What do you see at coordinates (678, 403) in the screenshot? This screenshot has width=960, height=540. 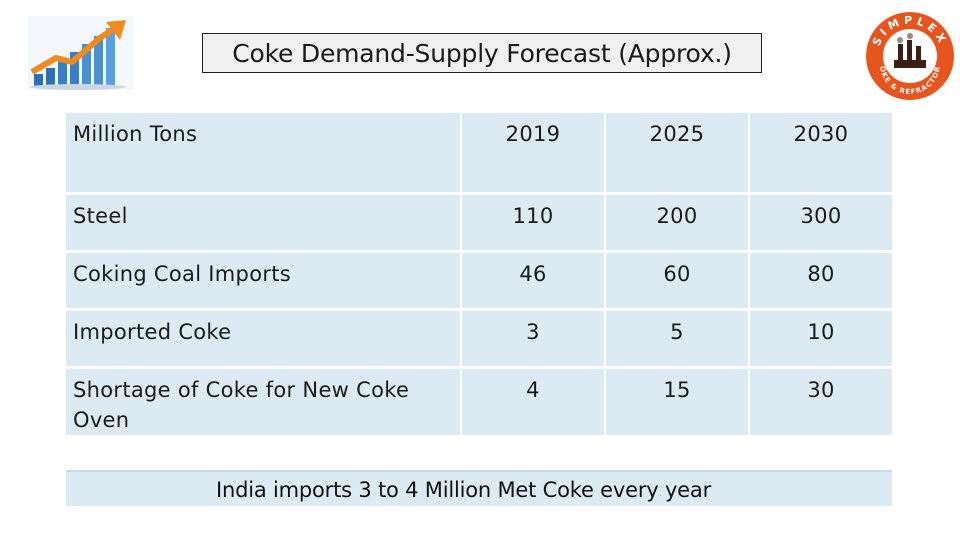 I see `cell-value: 15` at bounding box center [678, 403].